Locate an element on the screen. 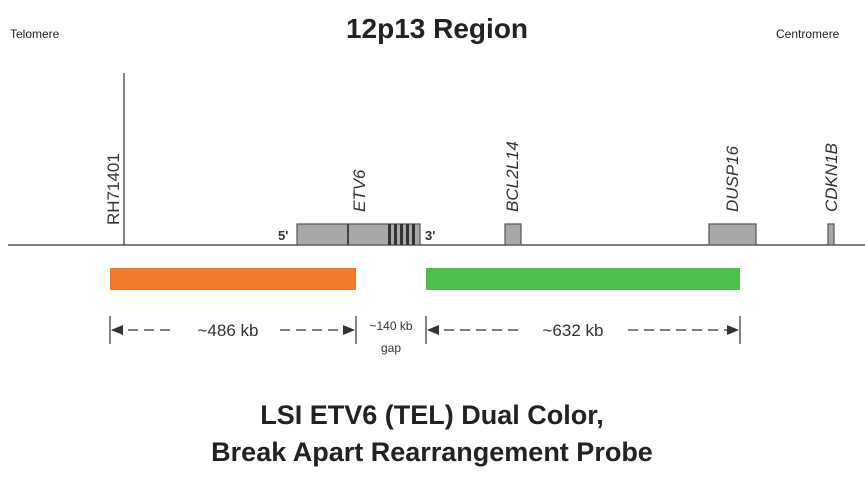 The height and width of the screenshot is (478, 865). green-probe-bar is located at coordinates (583, 279).